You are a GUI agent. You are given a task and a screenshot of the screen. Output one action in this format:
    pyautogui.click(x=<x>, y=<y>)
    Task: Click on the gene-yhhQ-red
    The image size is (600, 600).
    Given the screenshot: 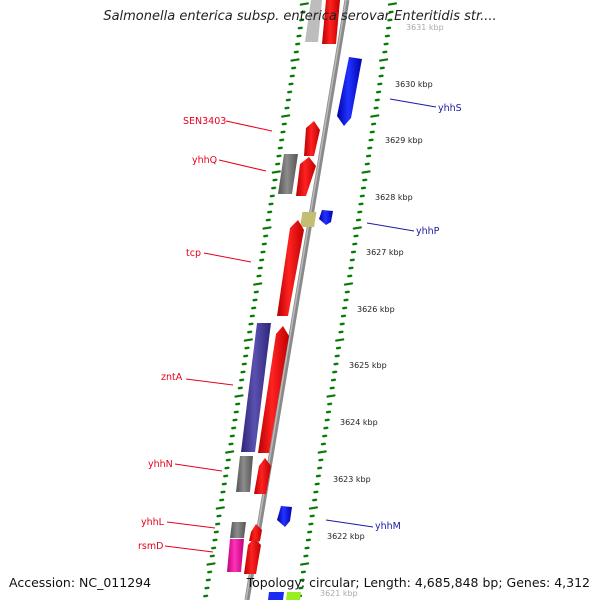 What is the action you would take?
    pyautogui.click(x=306, y=176)
    